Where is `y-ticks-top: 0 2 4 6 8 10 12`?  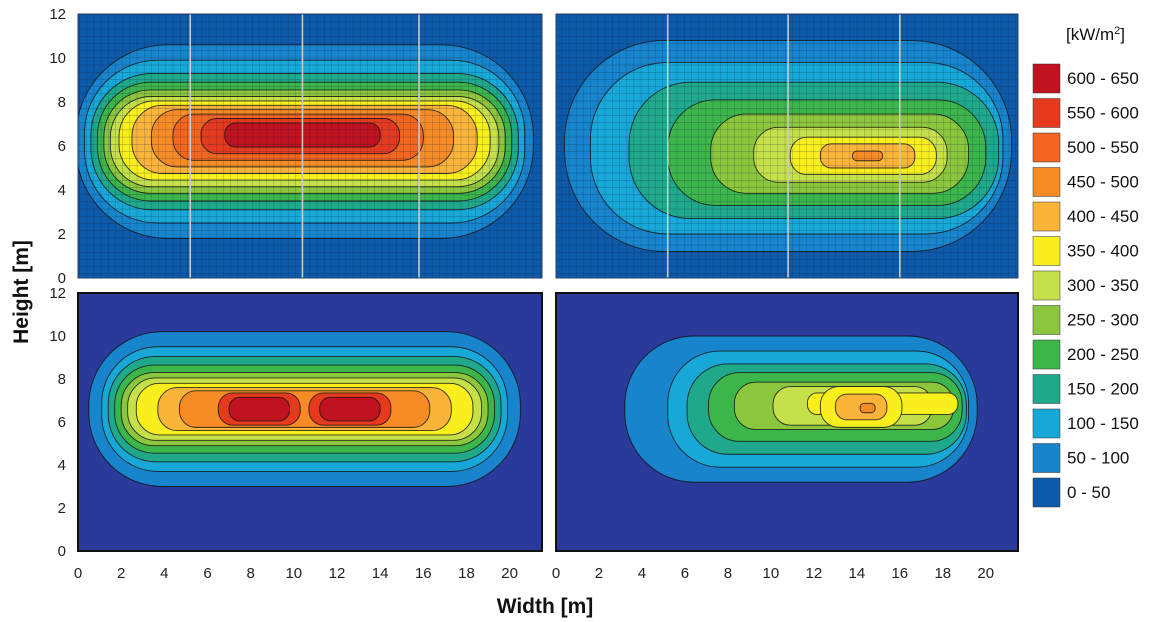
y-ticks-top: 0 2 4 6 8 10 12 is located at coordinates (57, 146).